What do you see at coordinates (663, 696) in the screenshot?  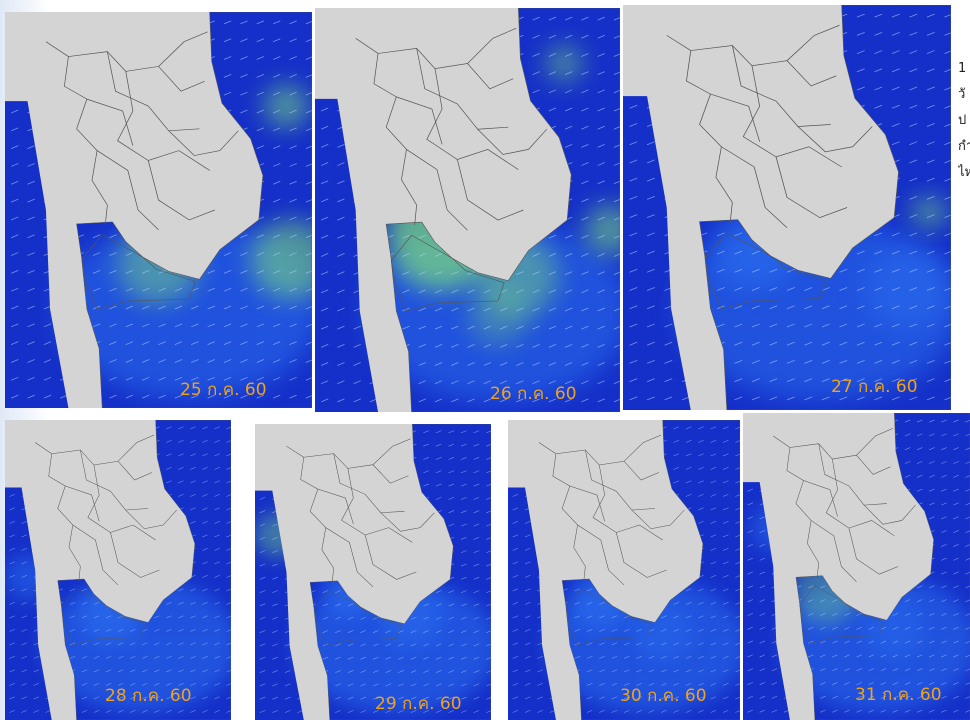 I see `date-label: 30 ก.ค. 60` at bounding box center [663, 696].